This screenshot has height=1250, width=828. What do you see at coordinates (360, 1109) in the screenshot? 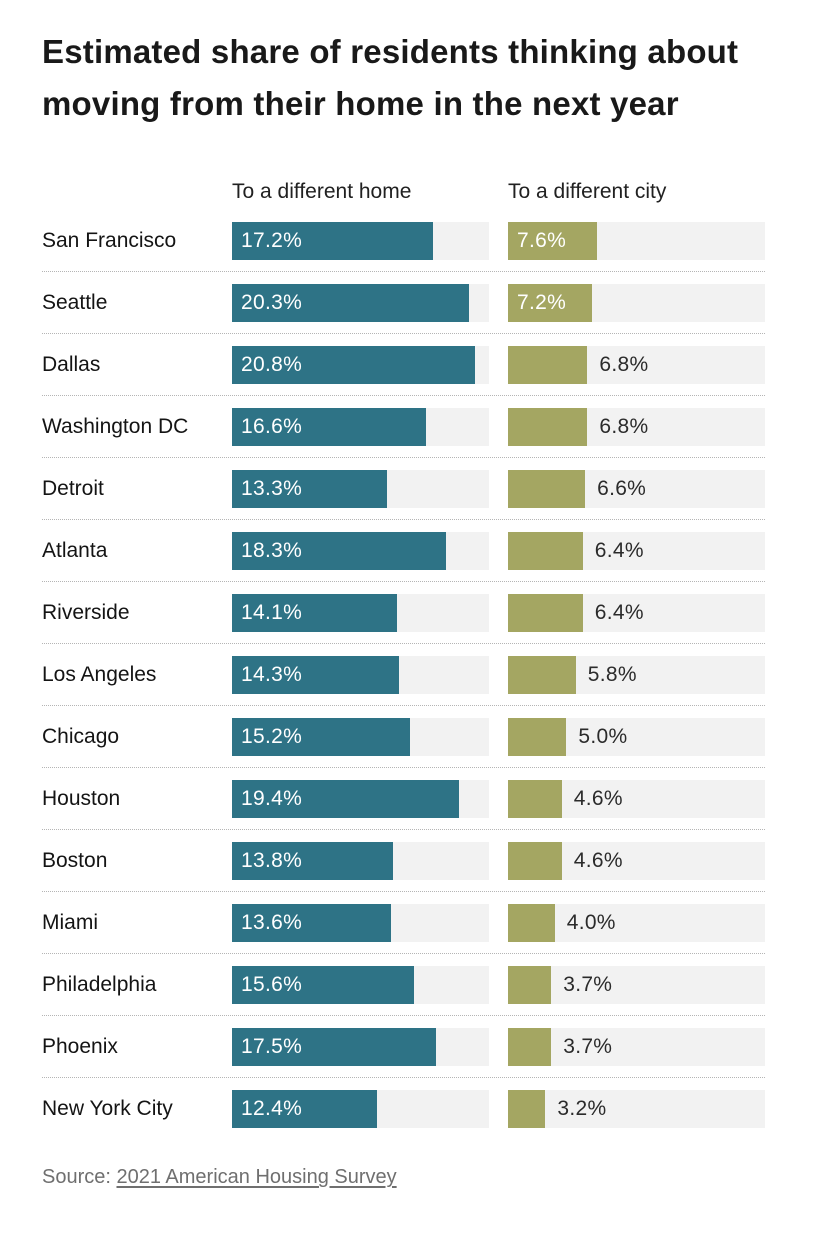
I see `bar-track-different-home: 12.4%` at bounding box center [360, 1109].